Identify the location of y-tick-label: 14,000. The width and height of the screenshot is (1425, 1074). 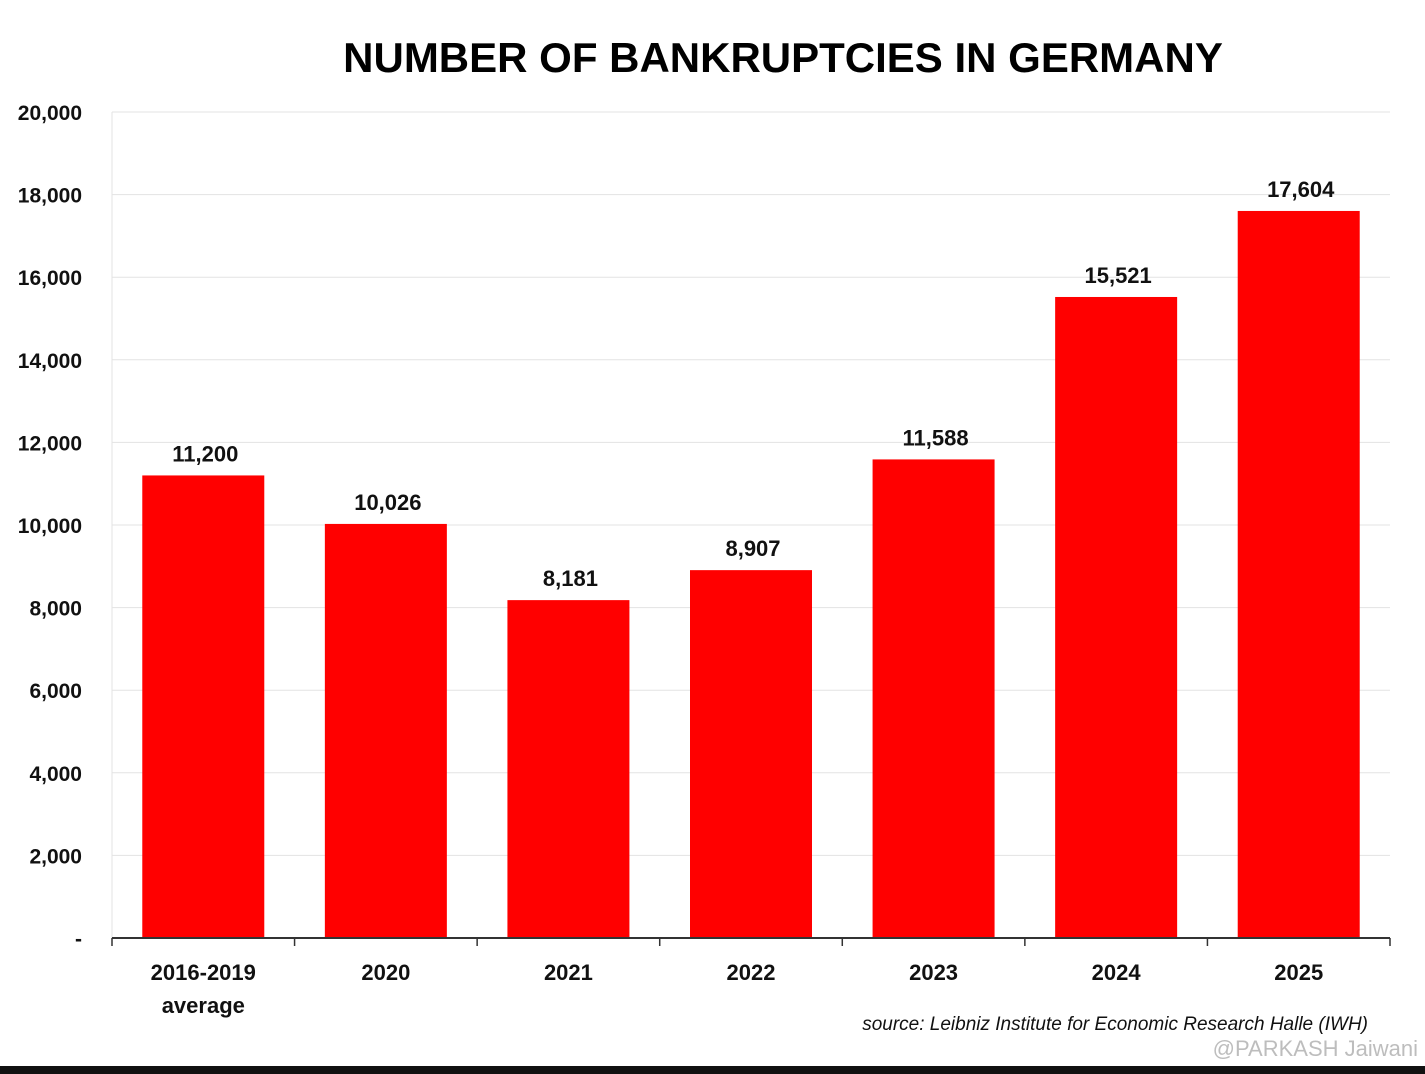
(50, 361).